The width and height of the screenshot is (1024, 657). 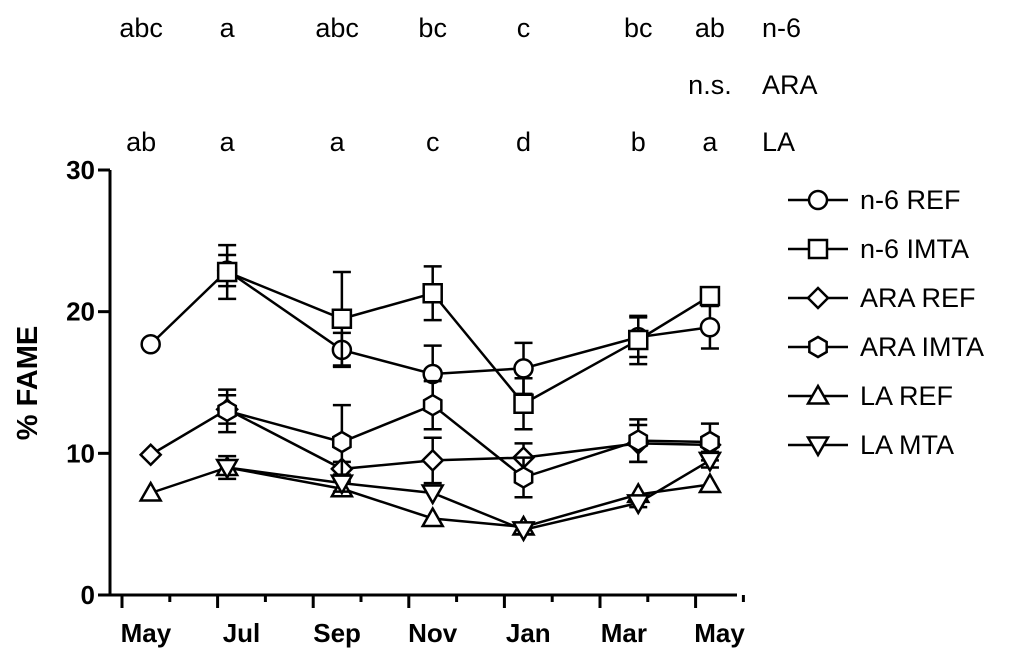 I want to click on legend-label: ARA IMTA, so click(x=922, y=347).